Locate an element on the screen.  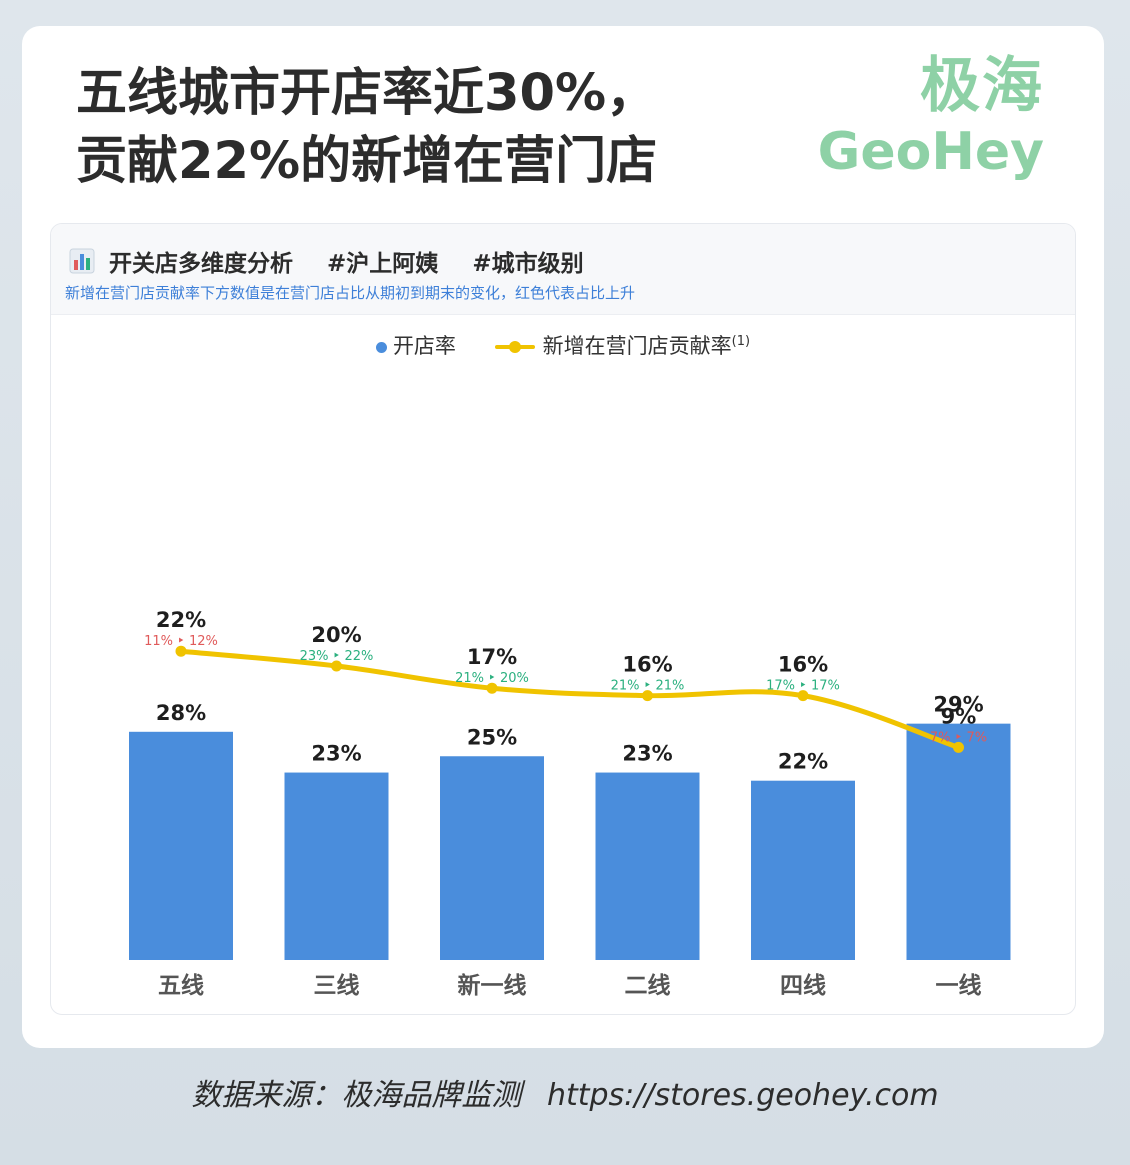
bar-value-label-4: 22% is located at coordinates (803, 762).